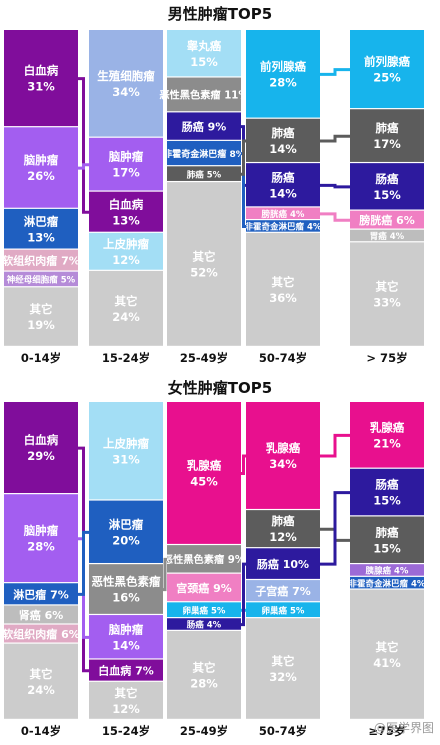 This screenshot has height=745, width=440. What do you see at coordinates (387, 78) in the screenshot?
I see `segment-value: 25%` at bounding box center [387, 78].